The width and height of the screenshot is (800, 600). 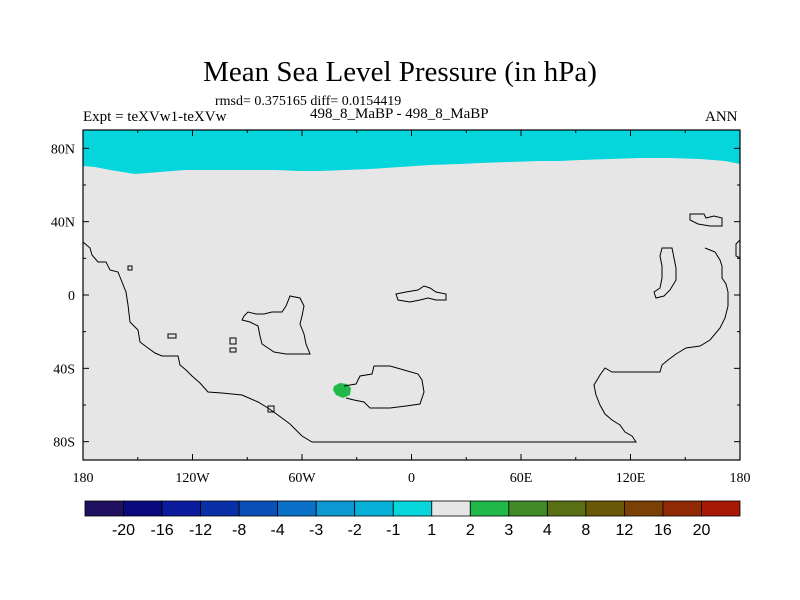 I want to click on stats-line: rmsd= 0.375165 diff= 0.0154419, so click(x=308, y=101).